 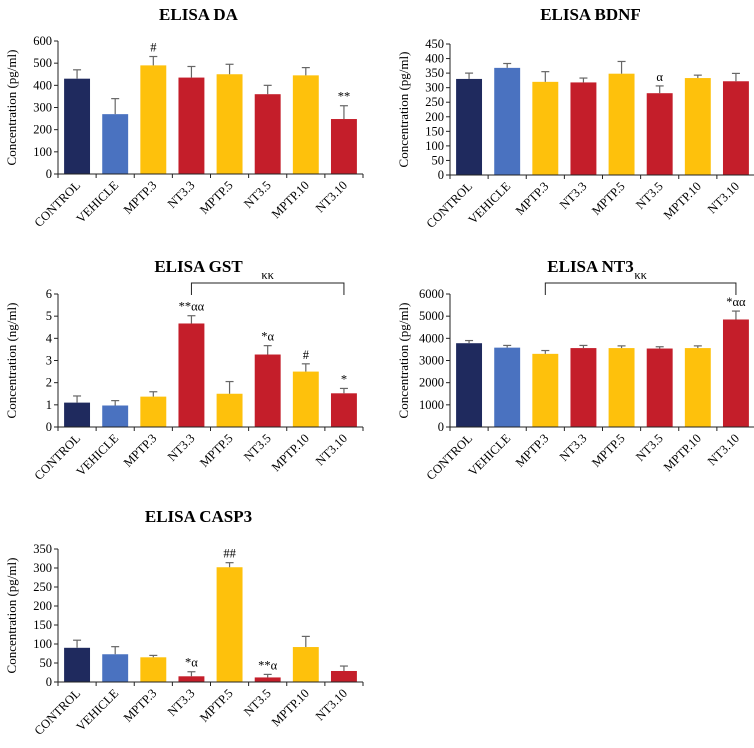 What do you see at coordinates (49, 338) in the screenshot?
I see `y-tick-label: 4` at bounding box center [49, 338].